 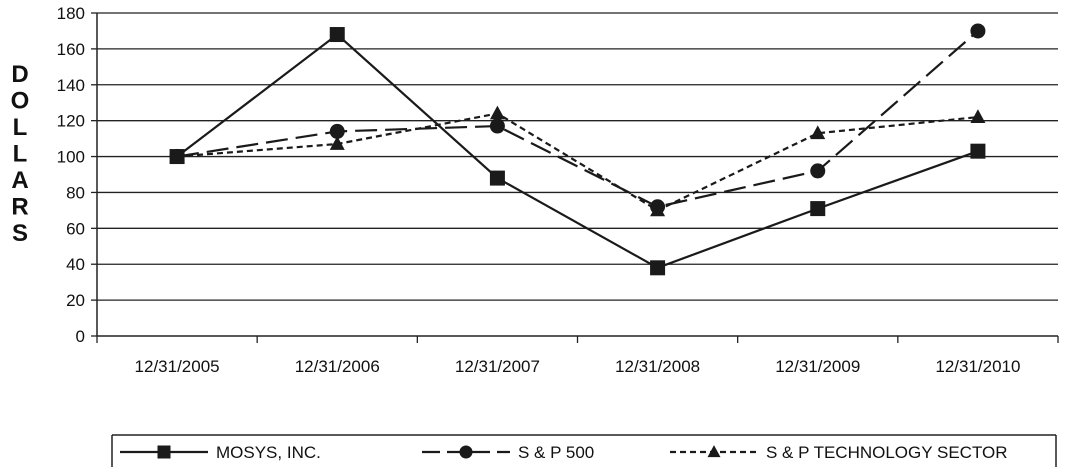 I want to click on x-tick-label: 12/31/2006, so click(x=337, y=366).